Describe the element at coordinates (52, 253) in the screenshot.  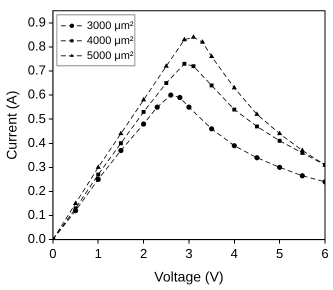
I see `x-tick-label: 0` at that location.